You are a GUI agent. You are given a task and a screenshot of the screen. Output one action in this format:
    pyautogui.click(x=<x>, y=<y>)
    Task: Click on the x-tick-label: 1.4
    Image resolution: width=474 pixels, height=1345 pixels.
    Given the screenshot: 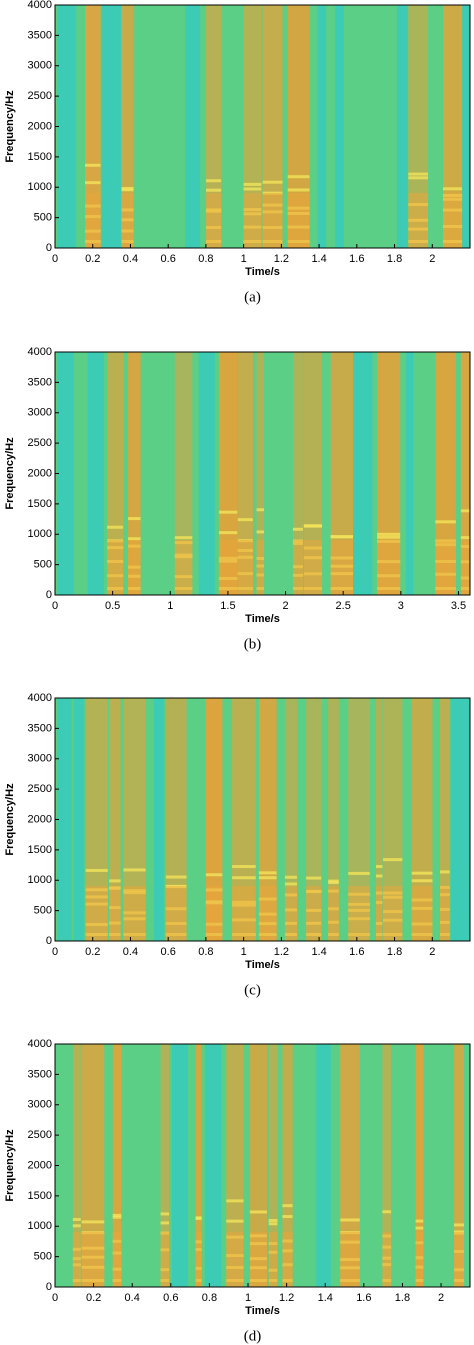 What is the action you would take?
    pyautogui.click(x=325, y=1298)
    